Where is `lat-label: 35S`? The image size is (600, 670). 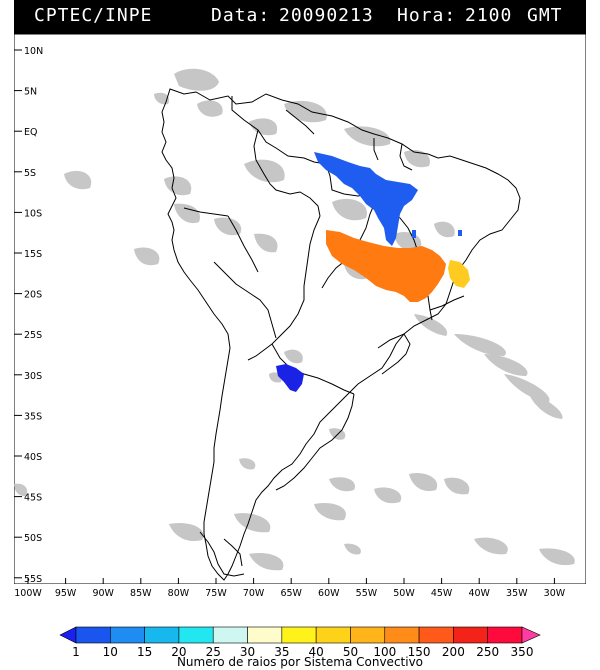
lat-label: 35S is located at coordinates (33, 416).